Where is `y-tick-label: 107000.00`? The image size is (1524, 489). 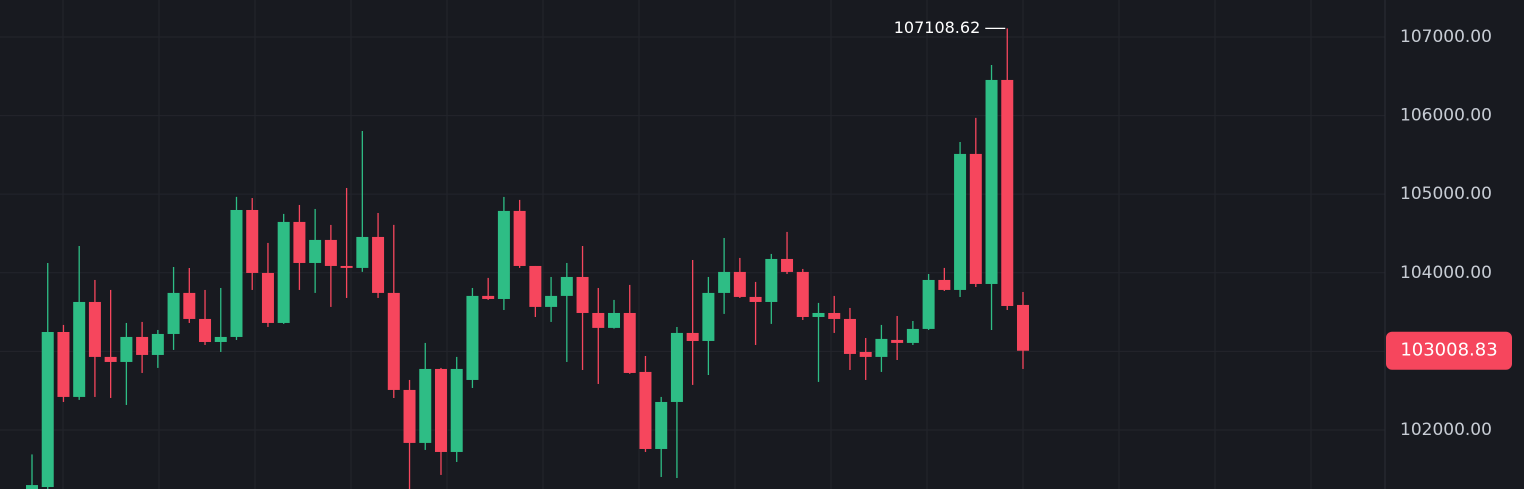
y-tick-label: 107000.00 is located at coordinates (1446, 37).